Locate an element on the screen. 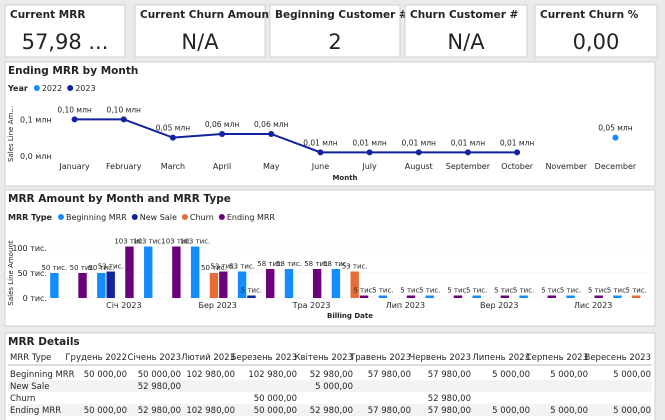  x-tick-label: October is located at coordinates (517, 166).